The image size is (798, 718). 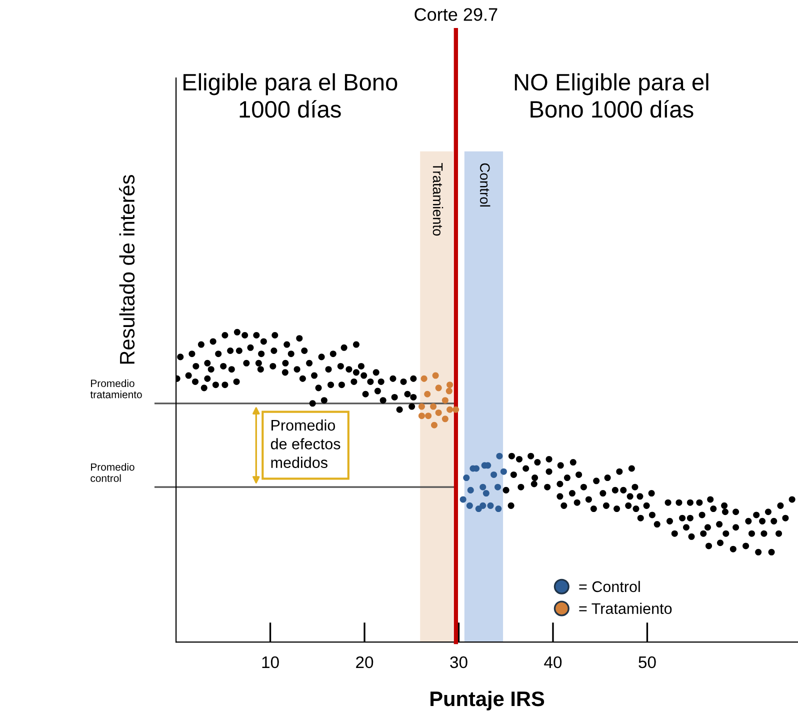 I want to click on x-tick-label: 50, so click(x=647, y=662).